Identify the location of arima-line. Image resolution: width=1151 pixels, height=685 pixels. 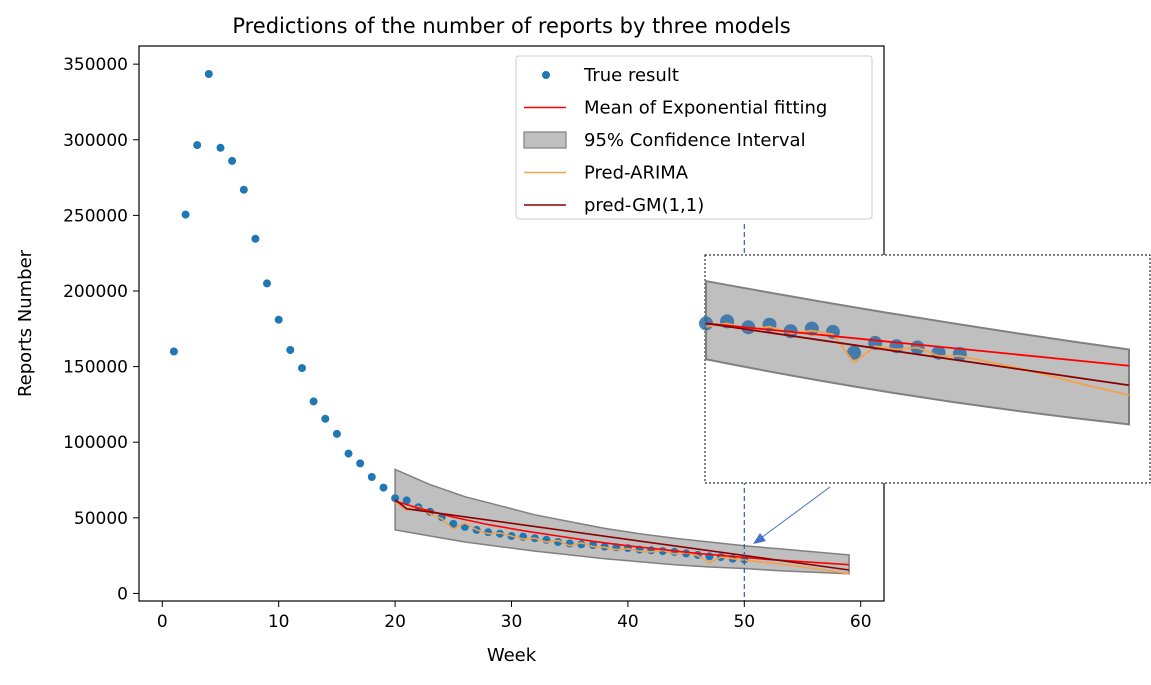
(622, 537).